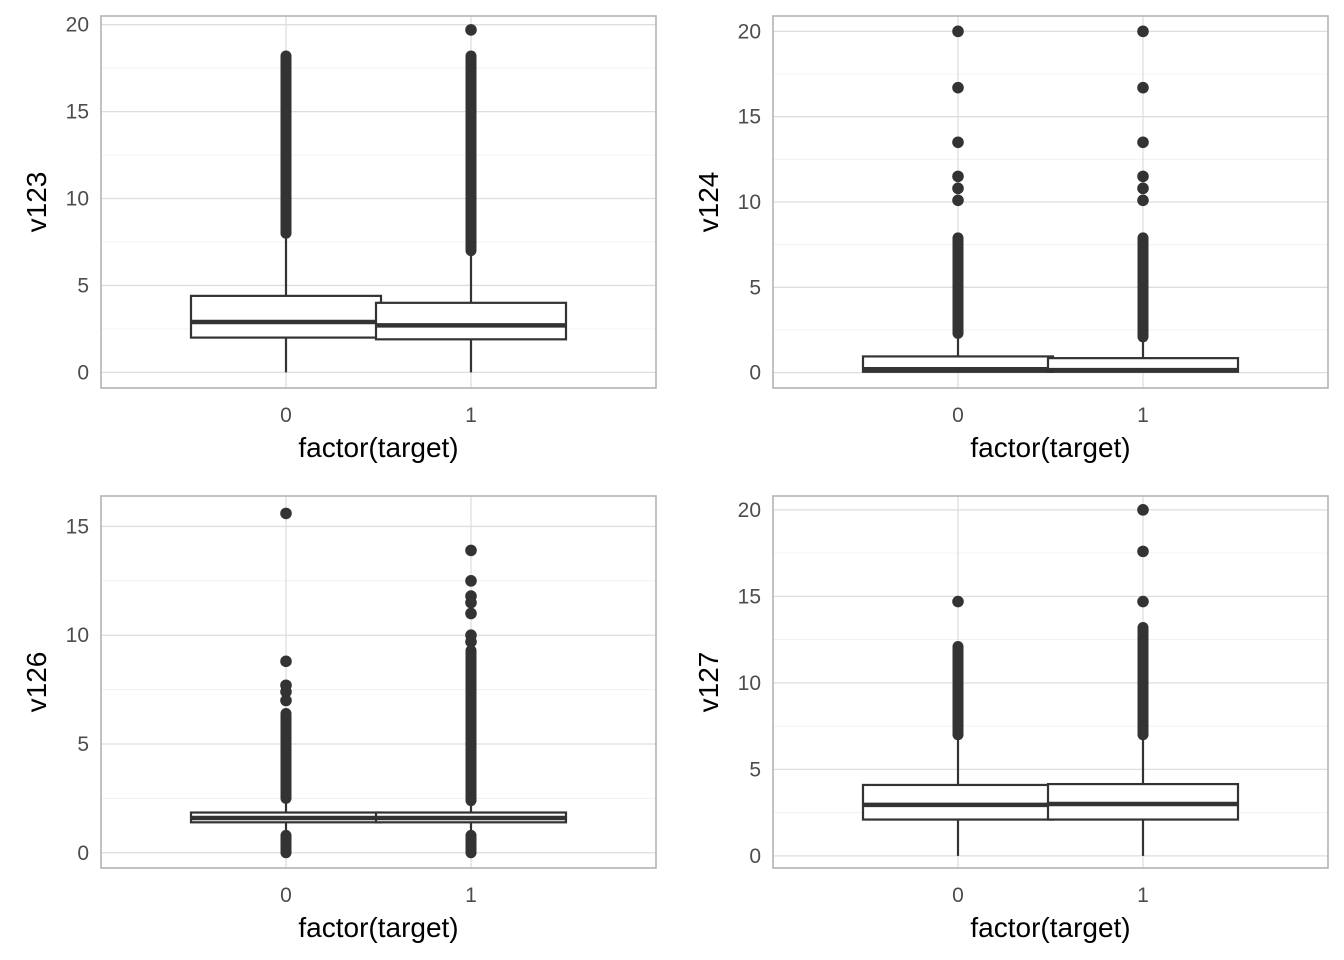 The height and width of the screenshot is (960, 1344). I want to click on y-axis-title: v126, so click(36, 682).